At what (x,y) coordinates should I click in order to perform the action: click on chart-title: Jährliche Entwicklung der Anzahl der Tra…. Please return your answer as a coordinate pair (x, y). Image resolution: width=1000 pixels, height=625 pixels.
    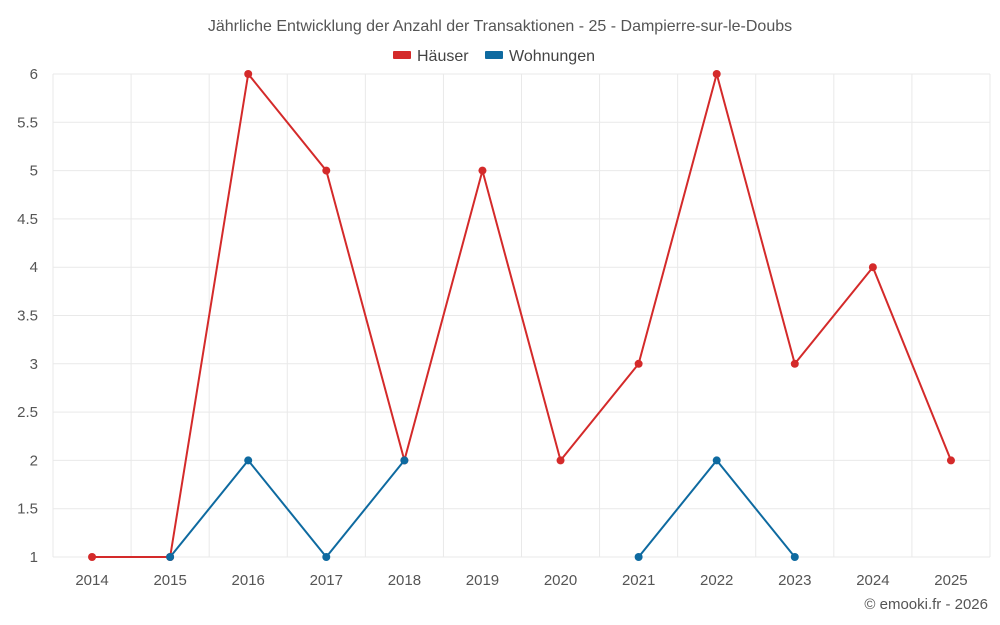
    Looking at the image, I should click on (500, 26).